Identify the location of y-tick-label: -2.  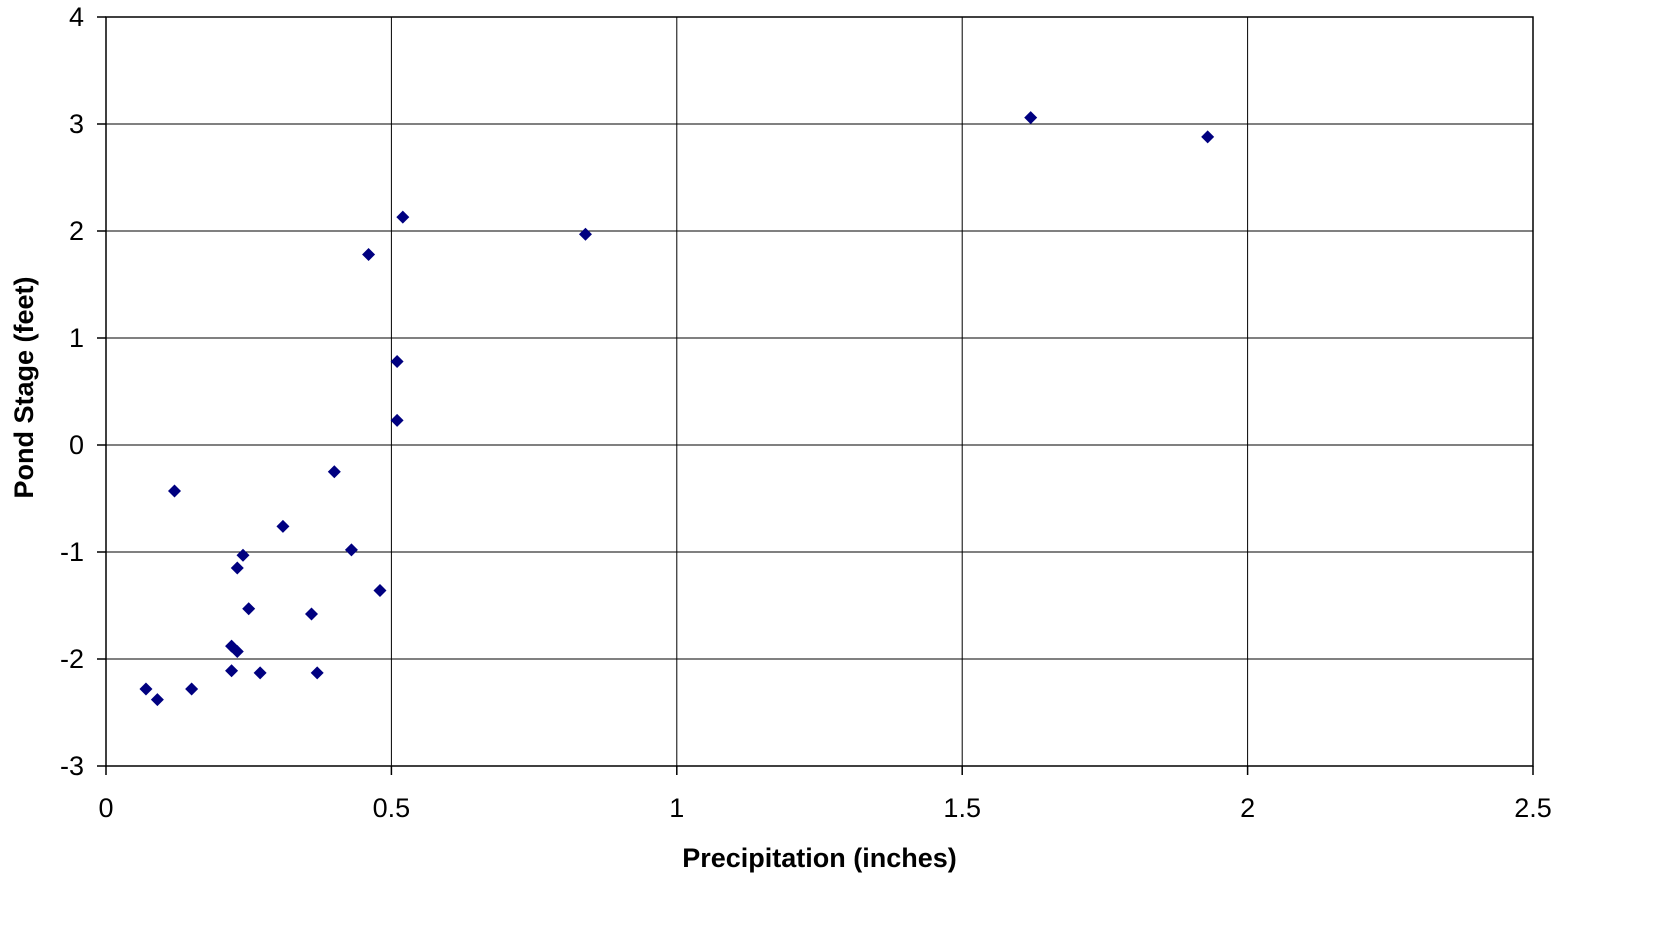
(72, 659).